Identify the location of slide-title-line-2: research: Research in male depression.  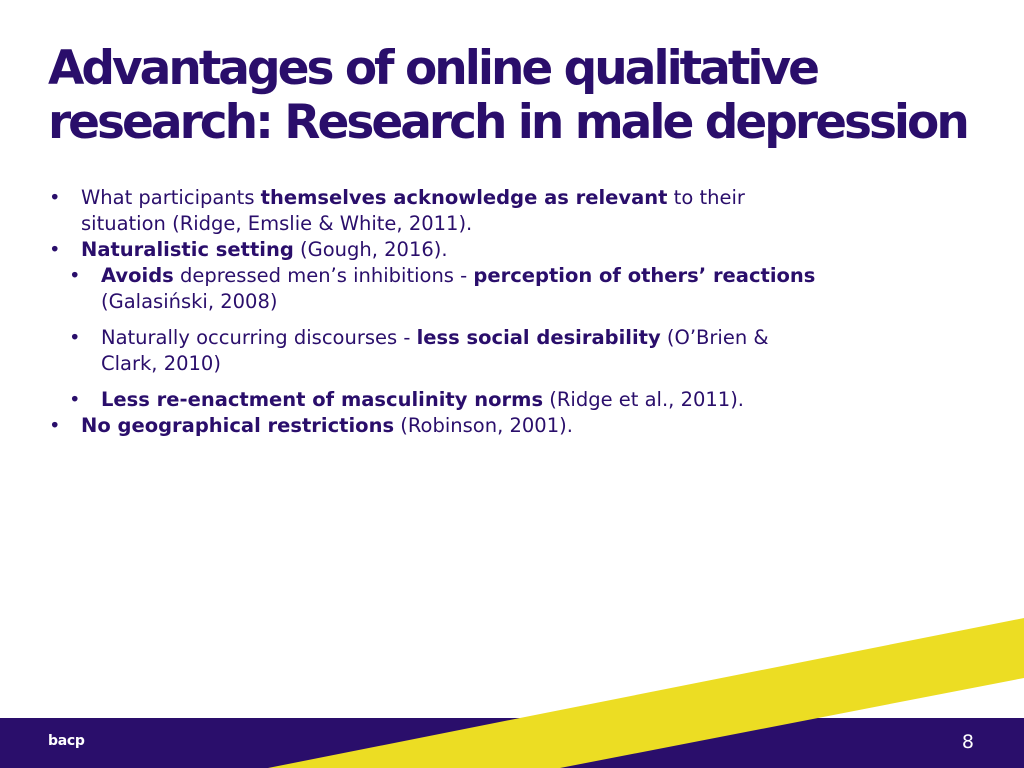
(509, 122).